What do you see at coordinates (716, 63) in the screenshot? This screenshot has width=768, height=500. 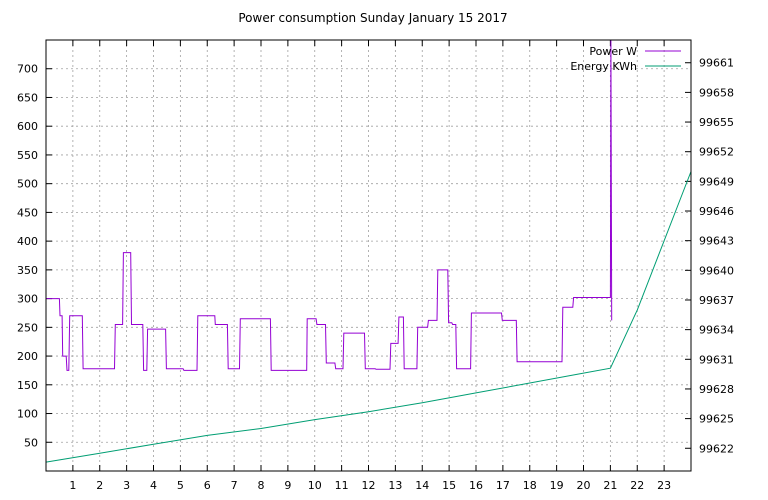 I see `right-tick-label: 99661` at bounding box center [716, 63].